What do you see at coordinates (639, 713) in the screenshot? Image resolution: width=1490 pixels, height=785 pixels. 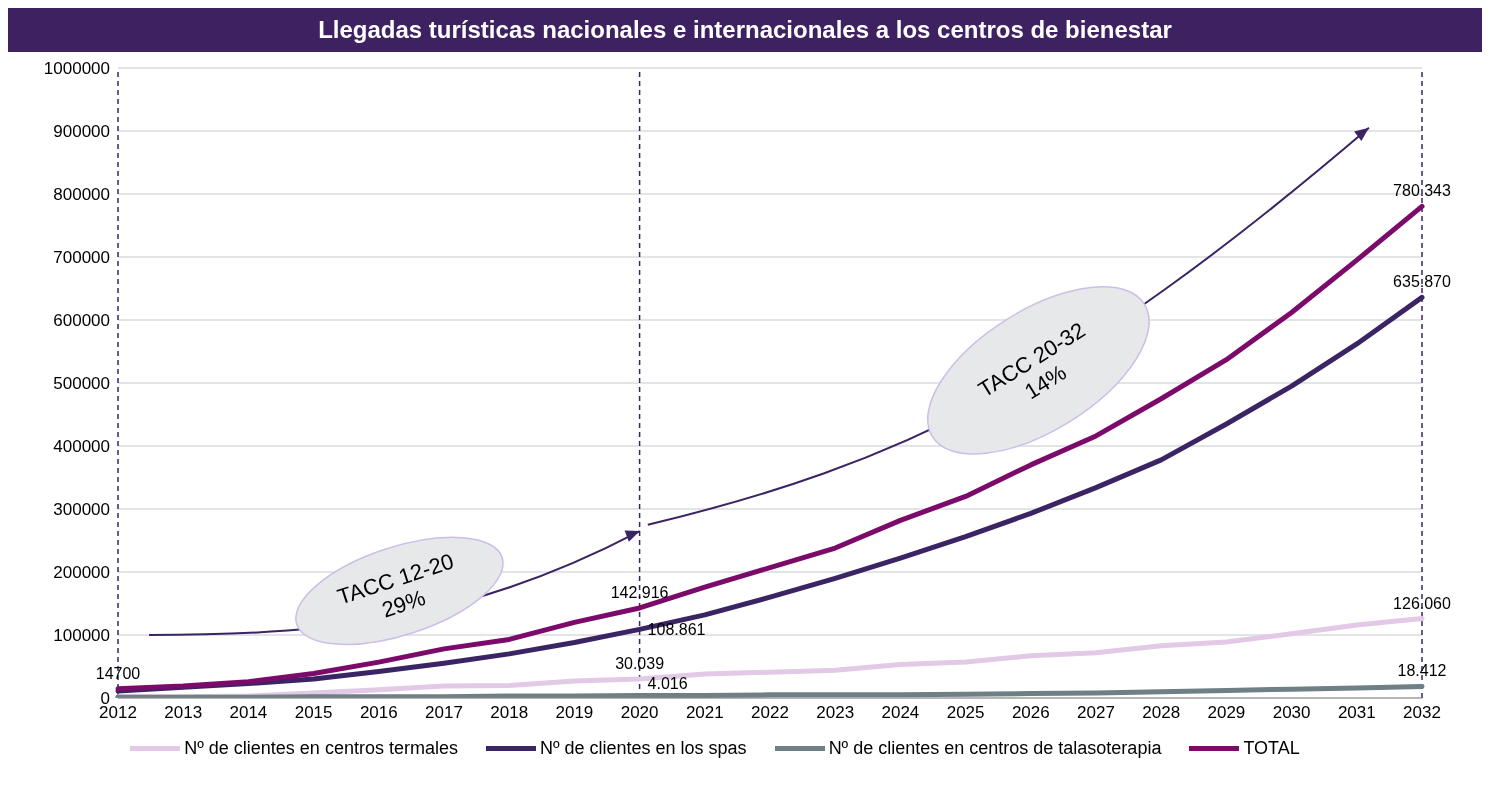 I see `x-tick-label: 2020` at bounding box center [639, 713].